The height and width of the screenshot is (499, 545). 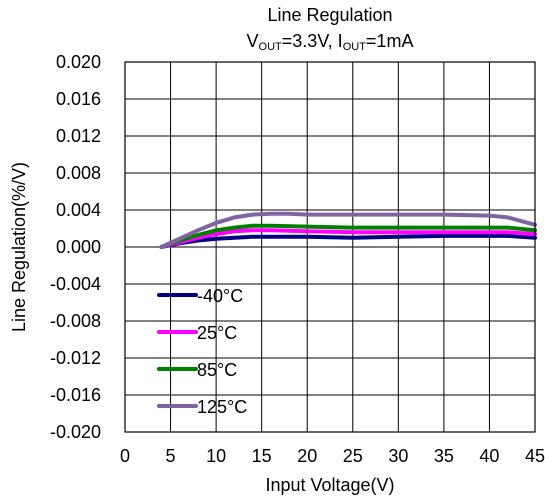 I want to click on y-tick-label: 0.020, so click(x=78, y=62).